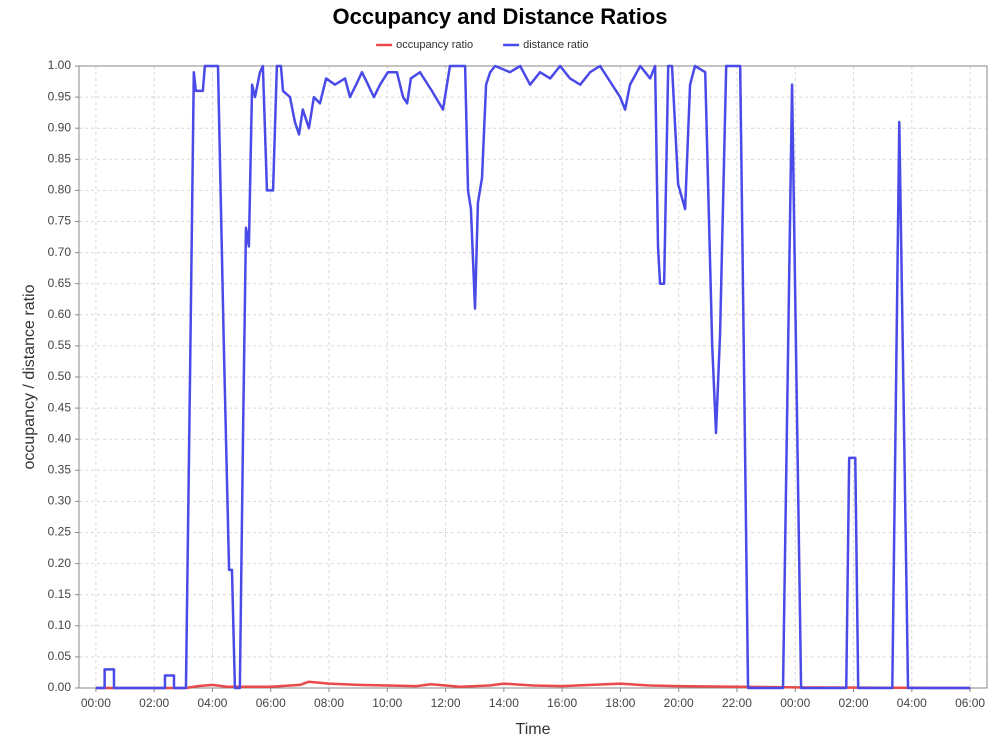  What do you see at coordinates (60, 594) in the screenshot?
I see `y-tick-label: 0.15` at bounding box center [60, 594].